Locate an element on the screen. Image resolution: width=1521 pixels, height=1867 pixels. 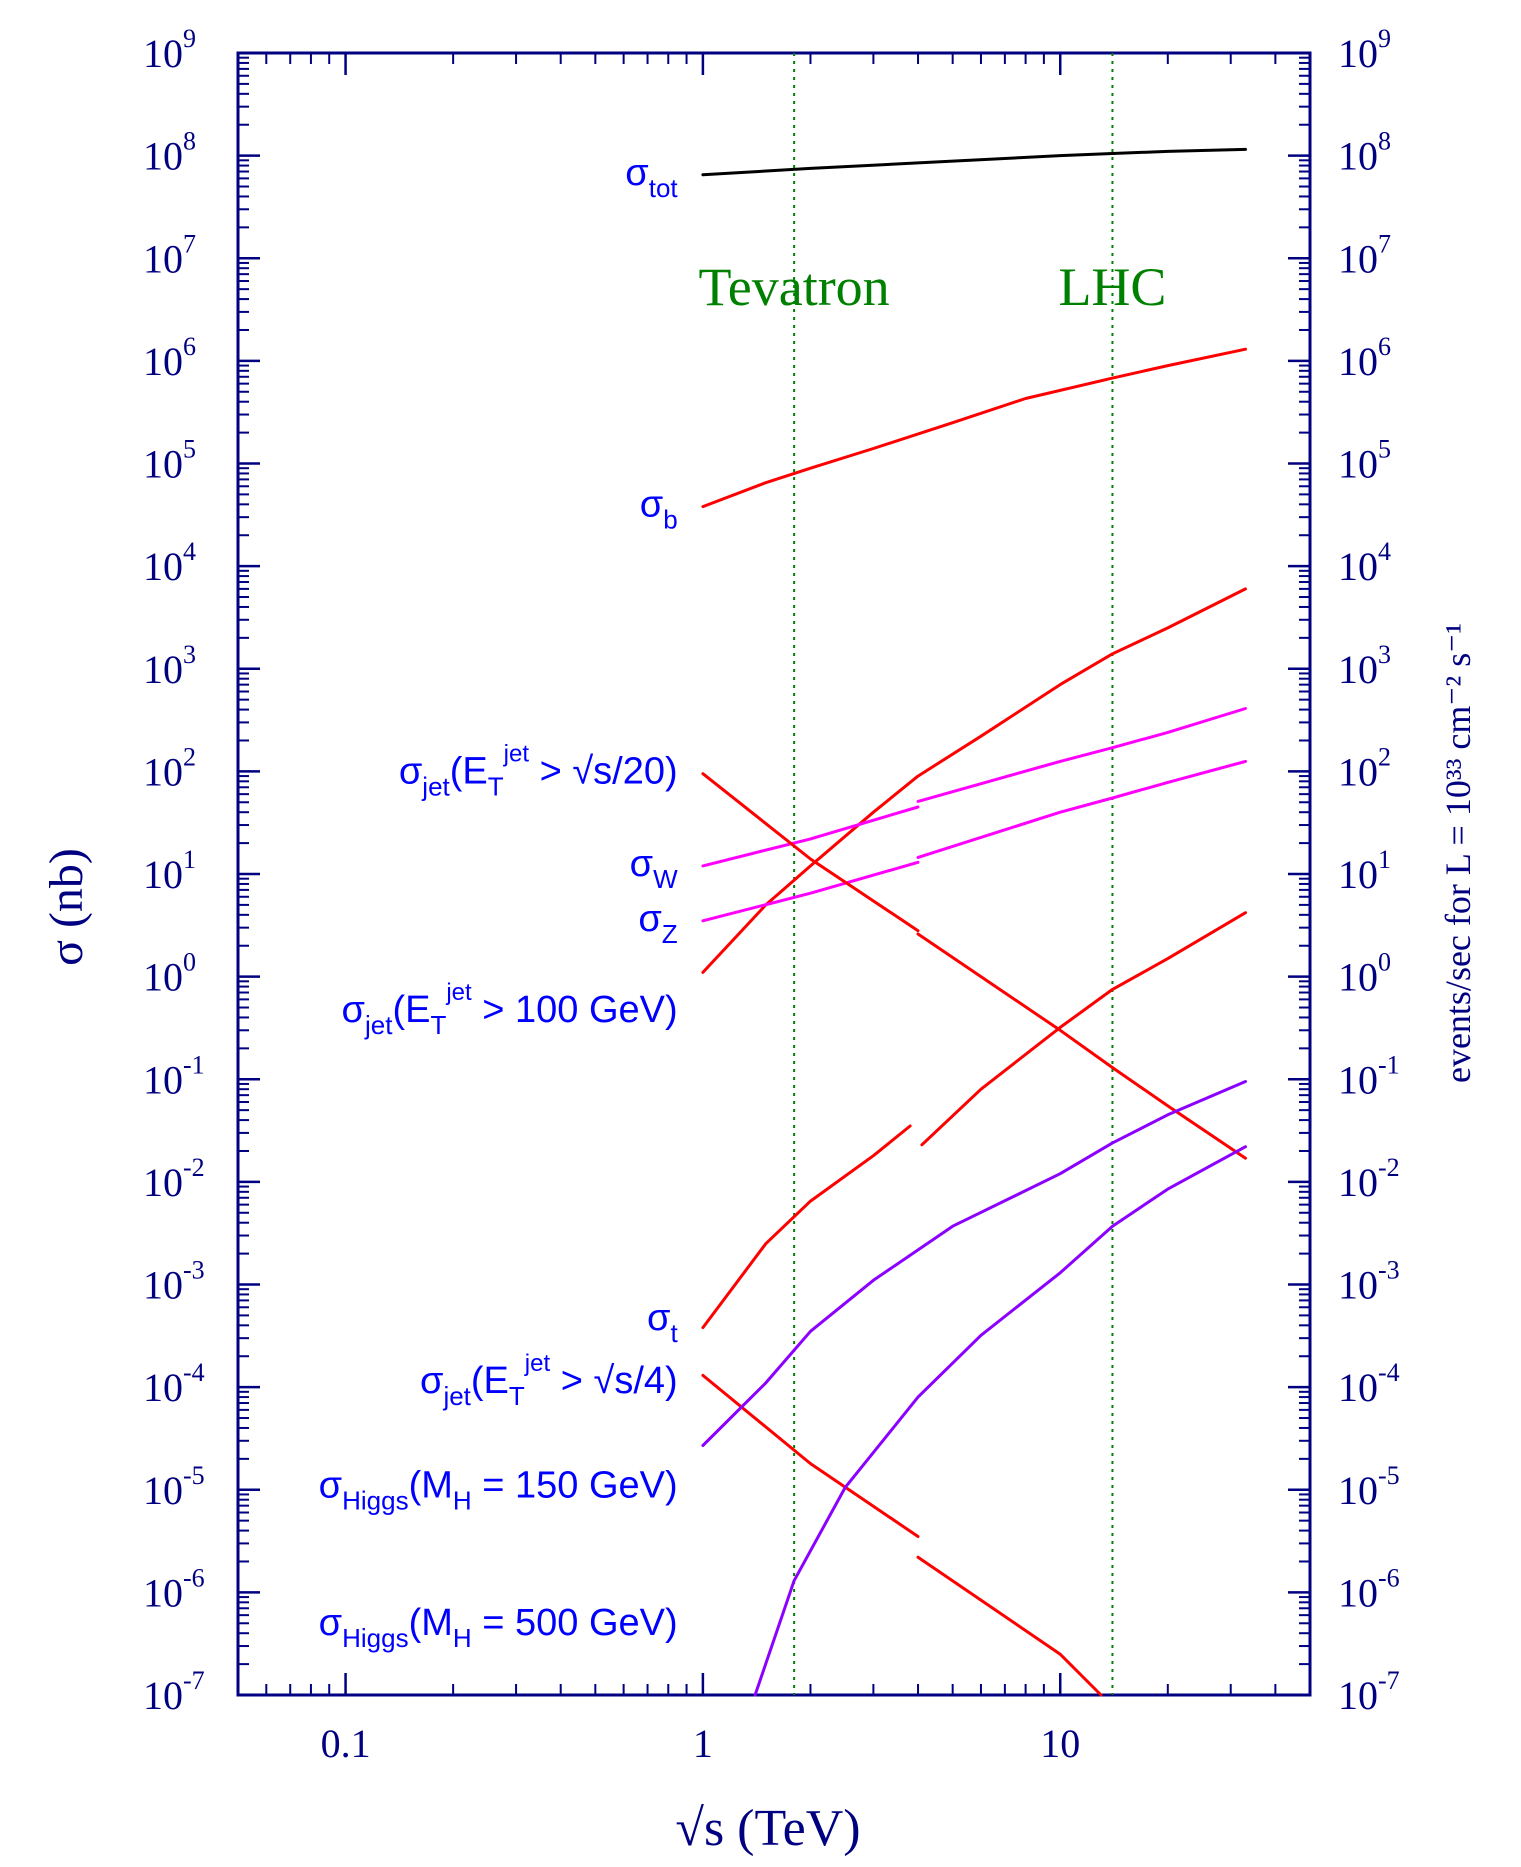
sigma-b-label: σb is located at coordinates (659, 509).